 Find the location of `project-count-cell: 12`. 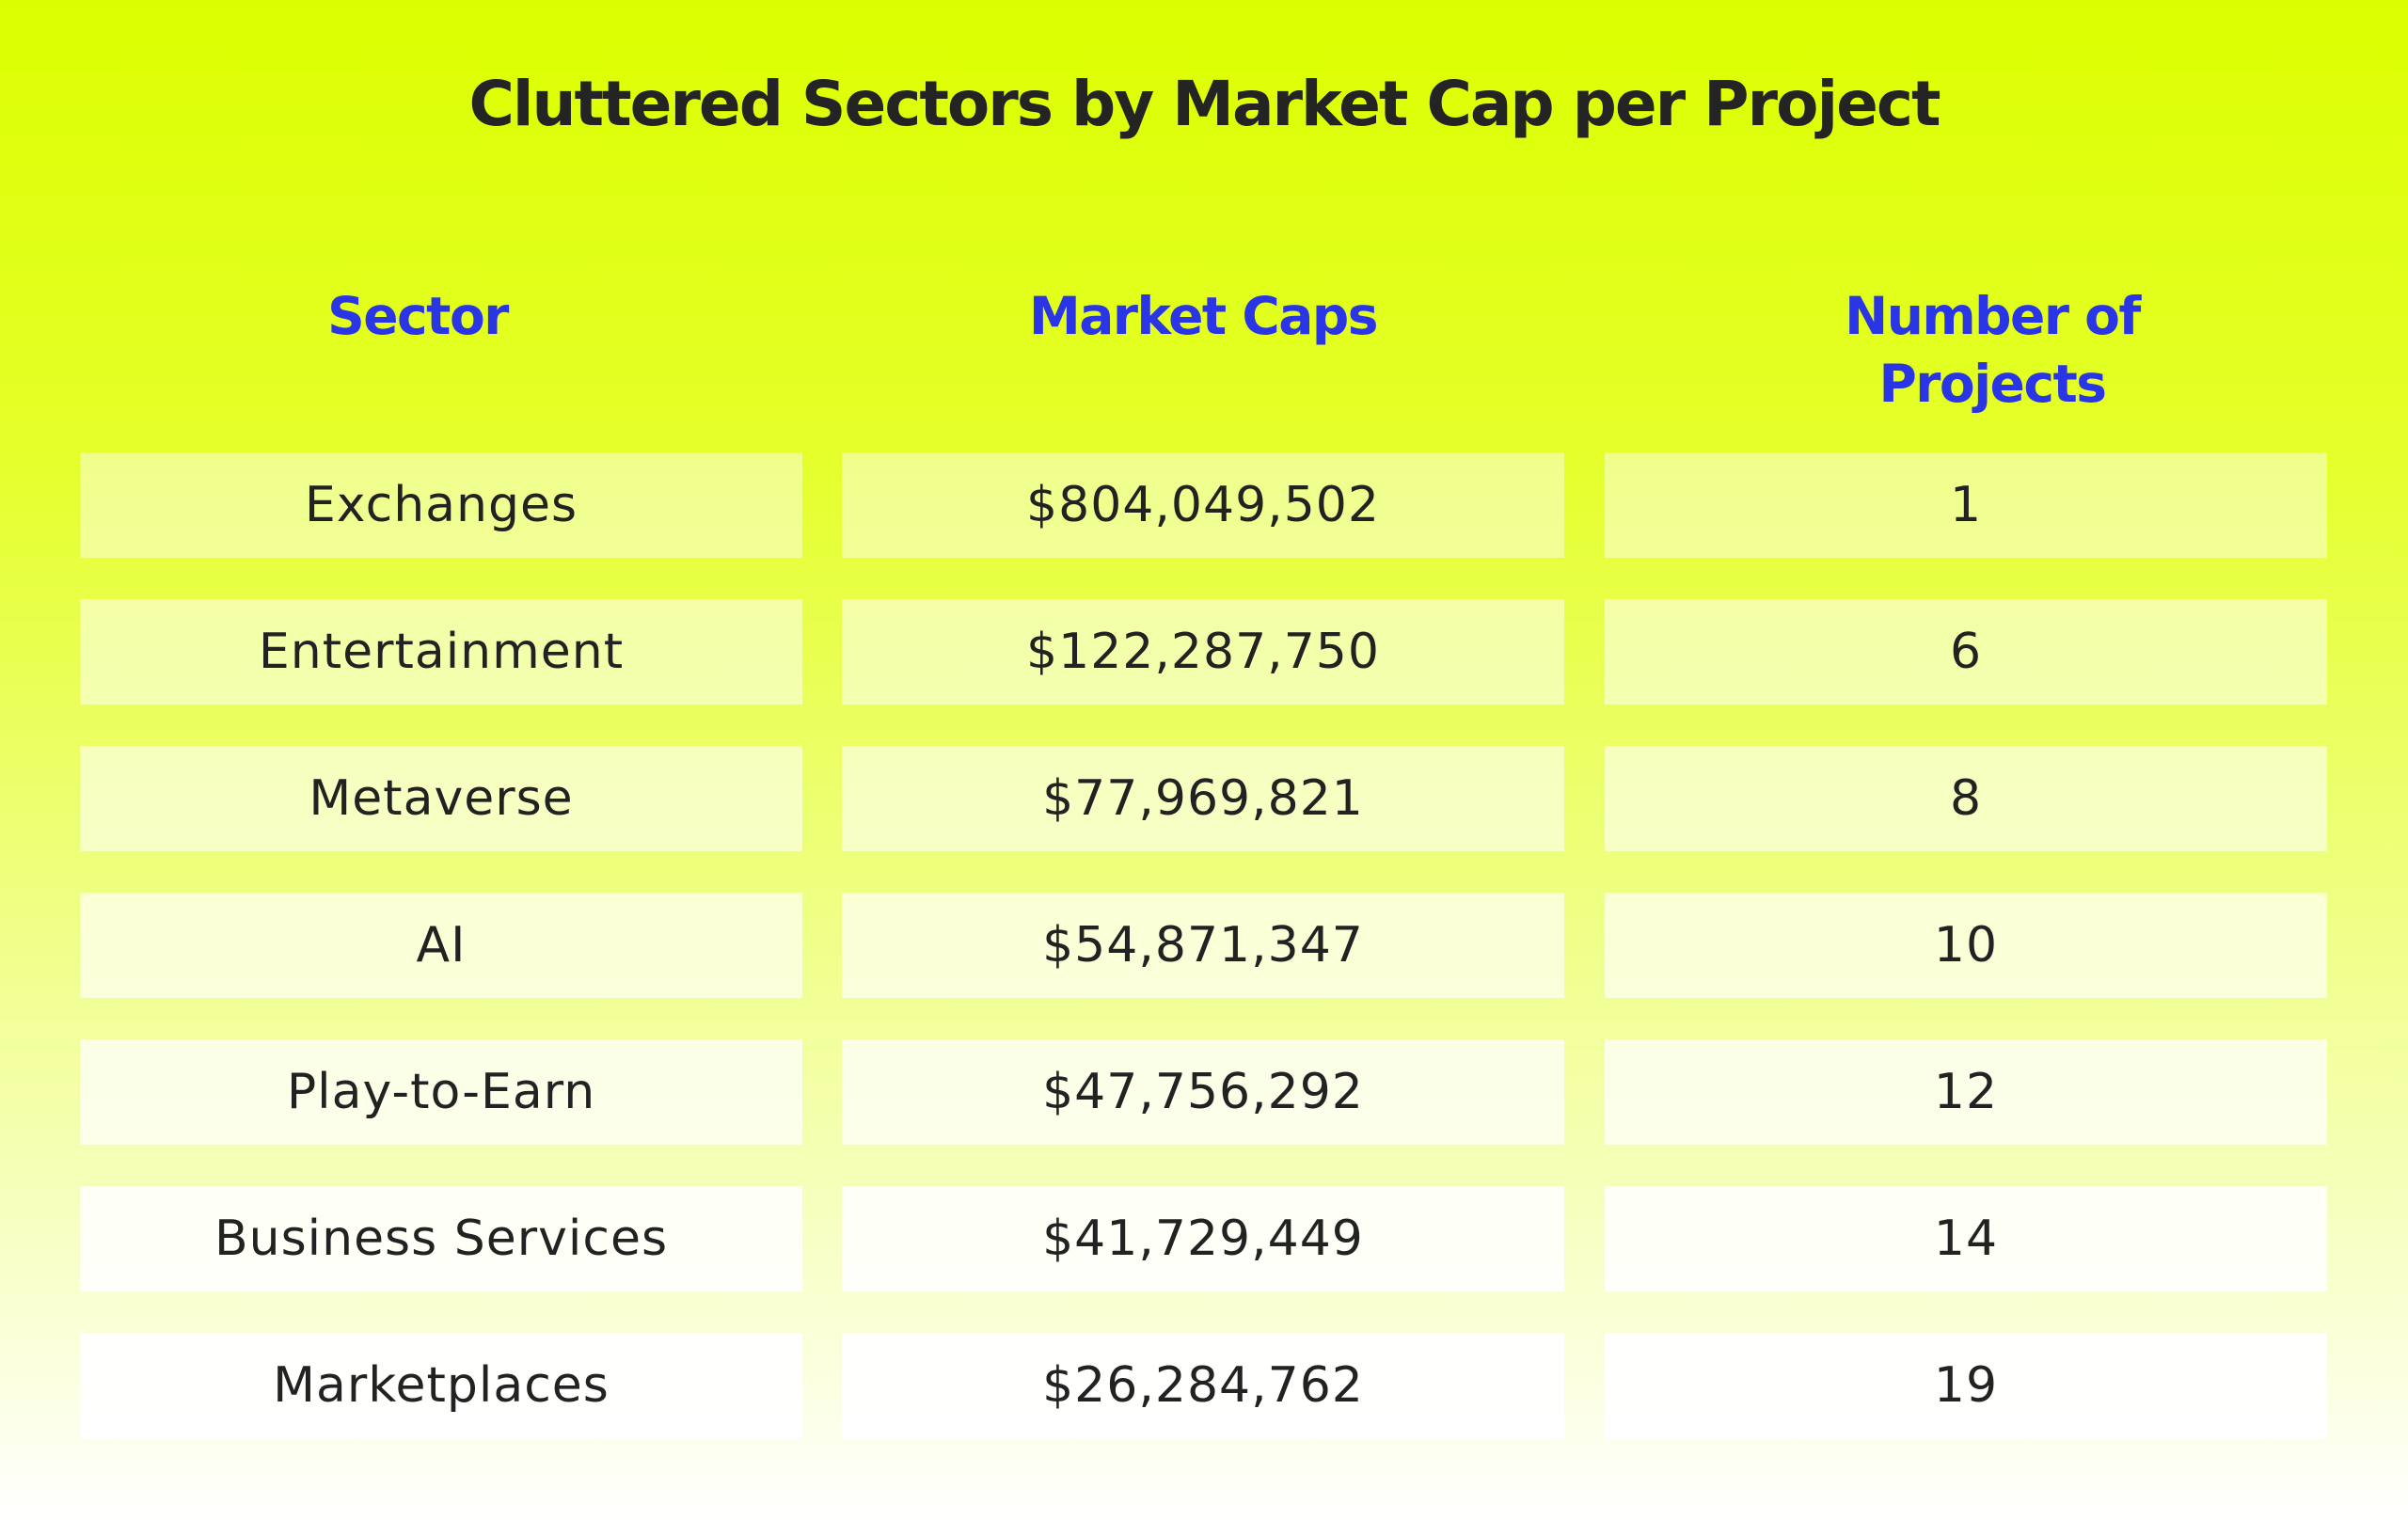

project-count-cell: 12 is located at coordinates (1966, 1092).